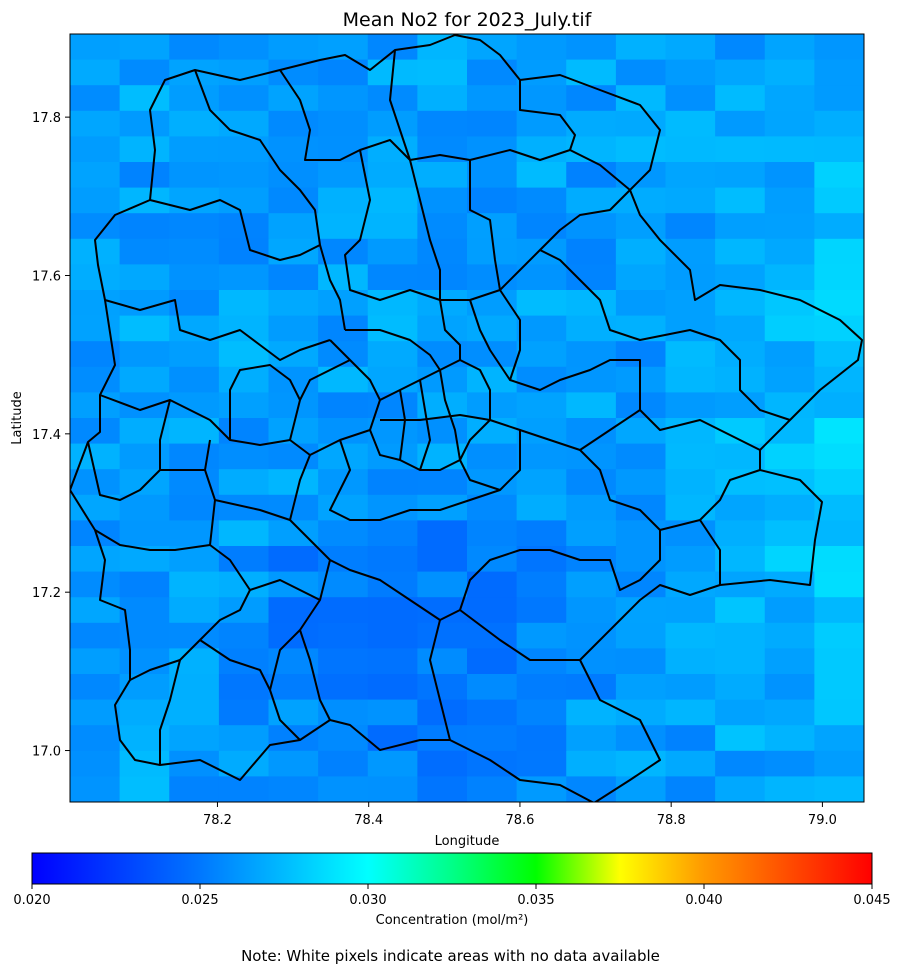 The height and width of the screenshot is (975, 901). What do you see at coordinates (452, 920) in the screenshot?
I see `colorbar-label: Concentration (mol/m²)` at bounding box center [452, 920].